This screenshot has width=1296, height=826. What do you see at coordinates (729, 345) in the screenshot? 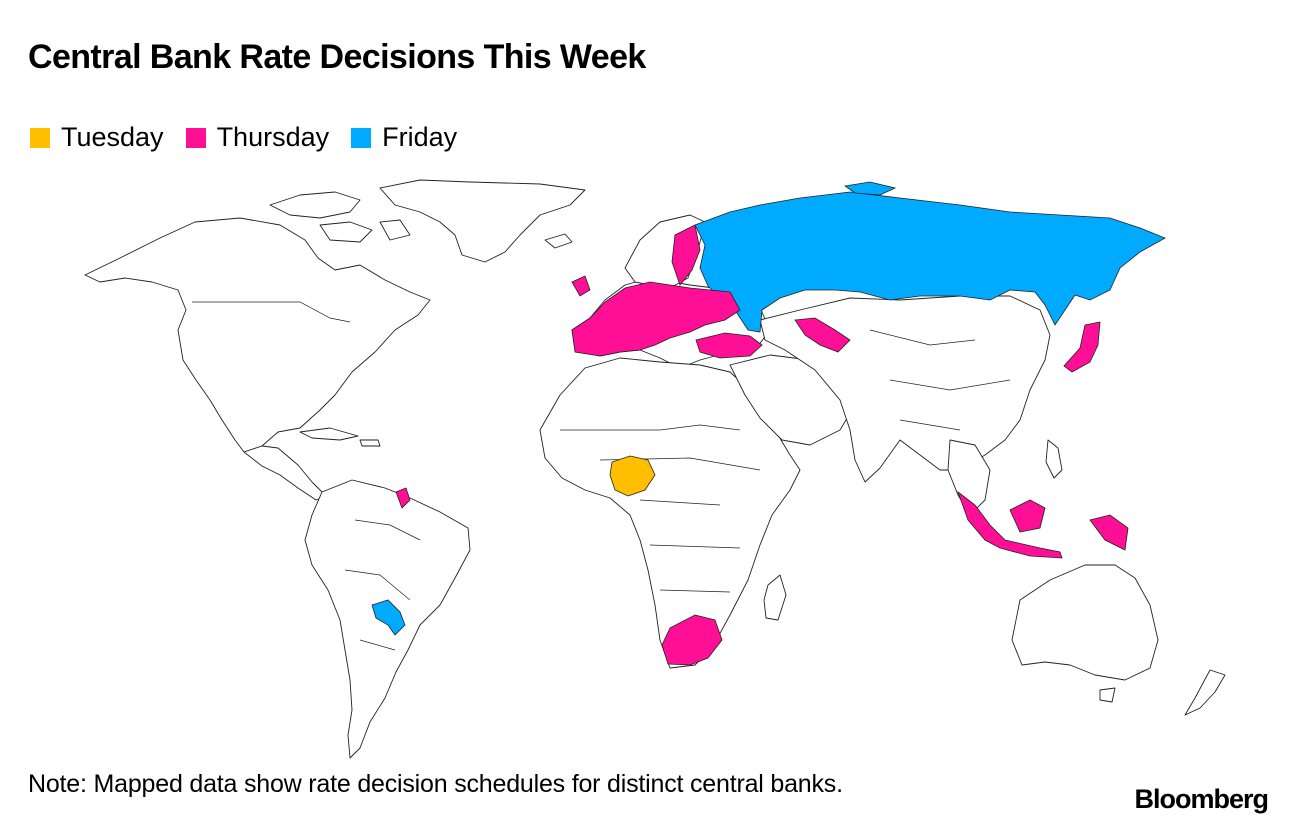
I see `region-turkey` at bounding box center [729, 345].